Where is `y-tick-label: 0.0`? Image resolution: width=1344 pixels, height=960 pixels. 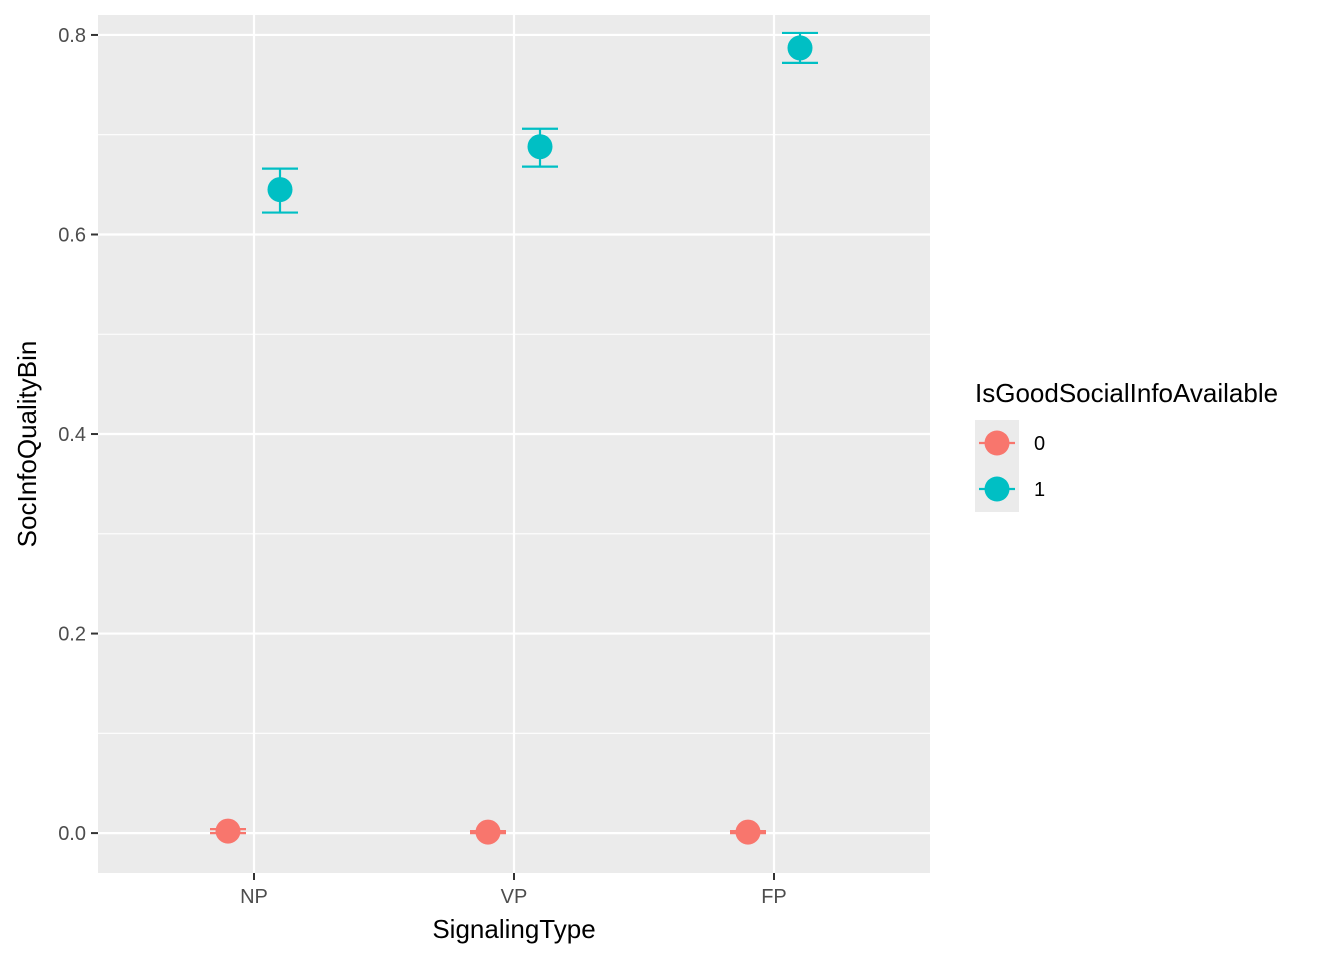
y-tick-label: 0.0 is located at coordinates (72, 834).